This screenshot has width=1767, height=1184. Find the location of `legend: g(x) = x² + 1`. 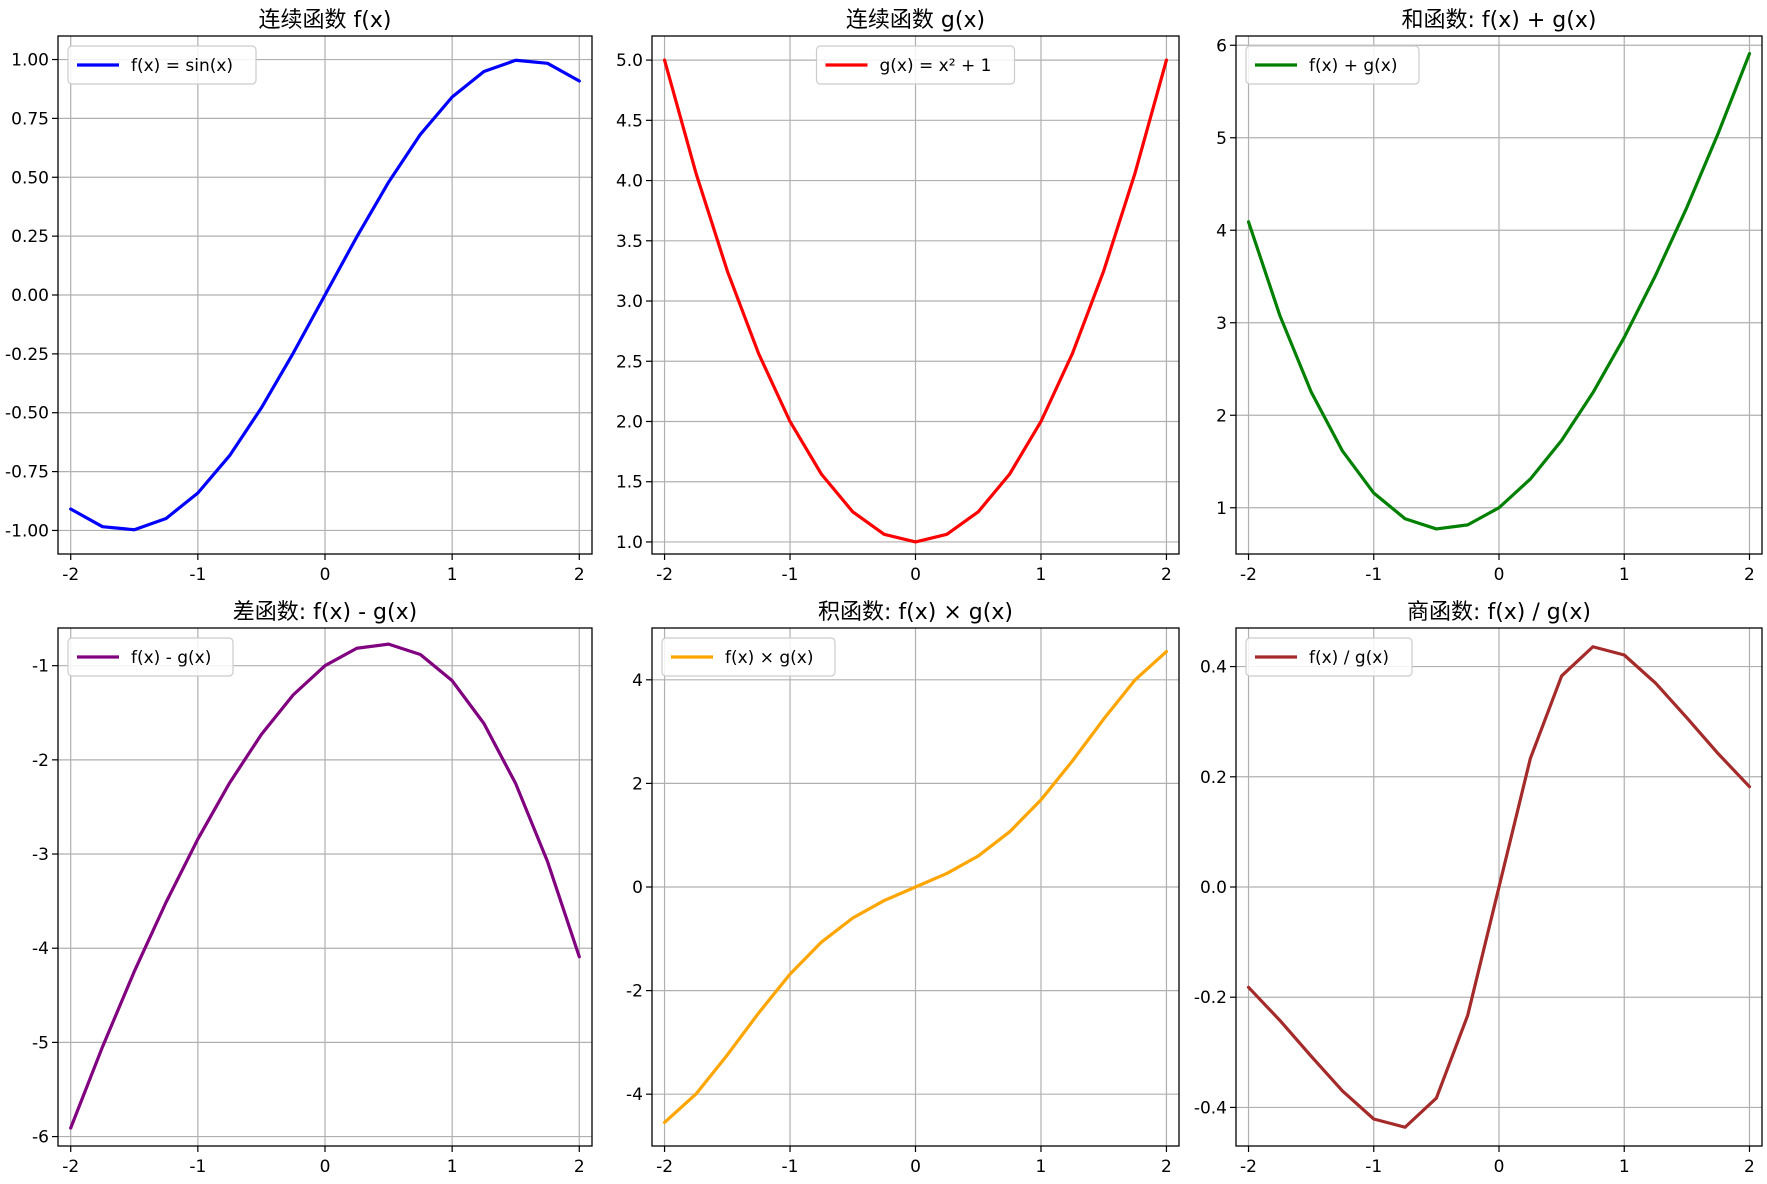

legend: g(x) = x² + 1 is located at coordinates (915, 65).